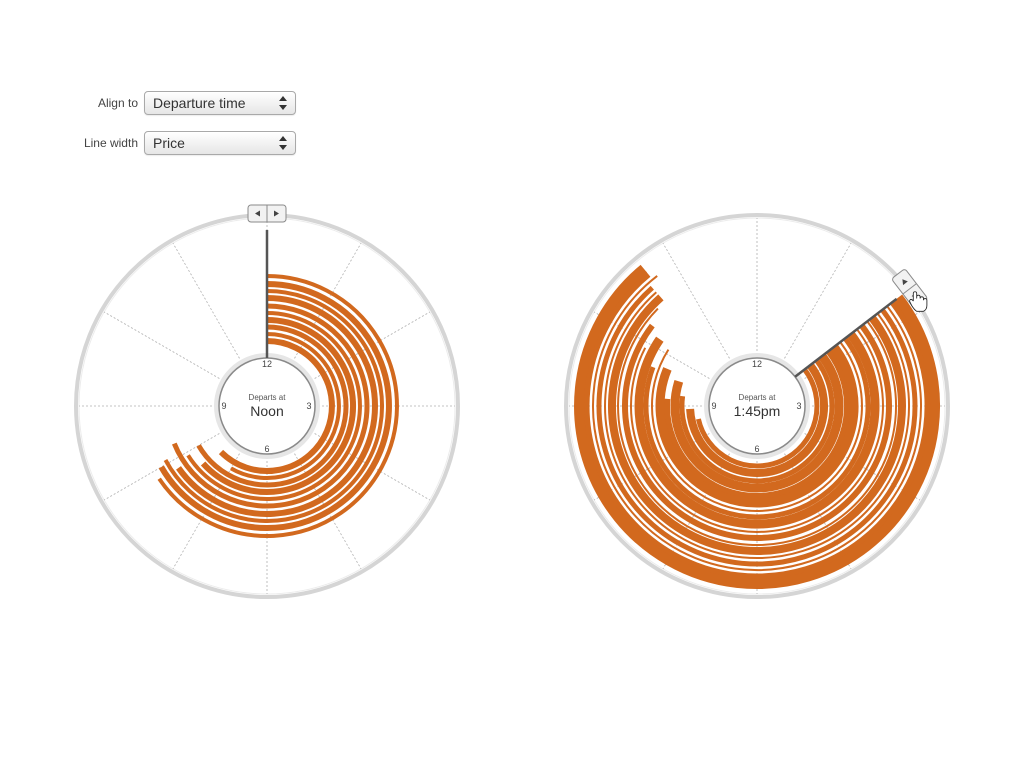 This screenshot has width=1024, height=768. I want to click on align-to-label: Align to, so click(117, 103).